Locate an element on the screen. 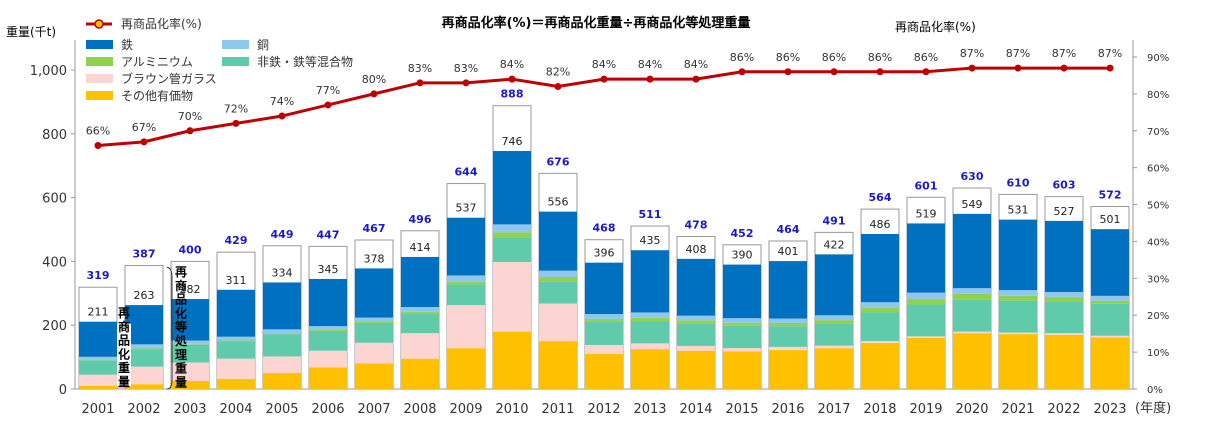 Image resolution: width=1211 pixels, height=423 pixels. recycled-label: 263 is located at coordinates (144, 295).